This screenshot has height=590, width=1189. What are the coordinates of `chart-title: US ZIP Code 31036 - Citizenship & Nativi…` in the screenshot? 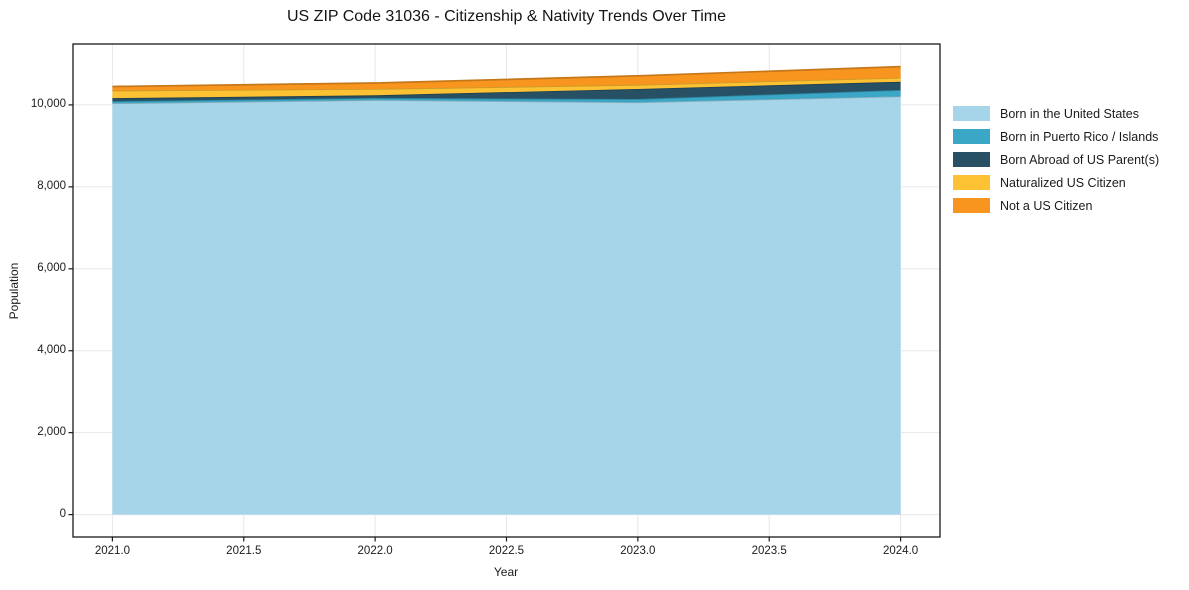 It's located at (506, 16).